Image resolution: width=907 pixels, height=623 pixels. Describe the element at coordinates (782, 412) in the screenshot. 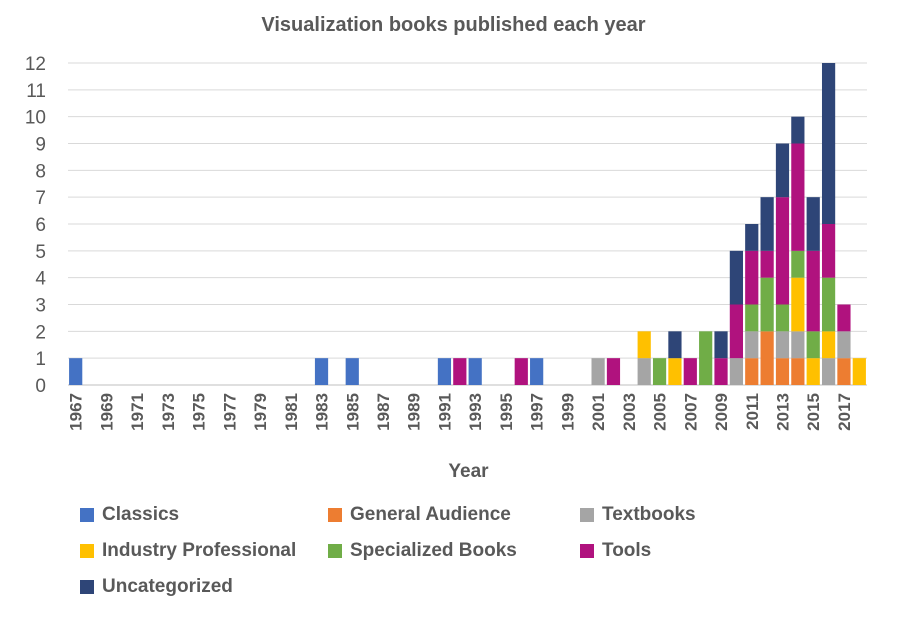

I see `x-tick-label: 2013` at that location.